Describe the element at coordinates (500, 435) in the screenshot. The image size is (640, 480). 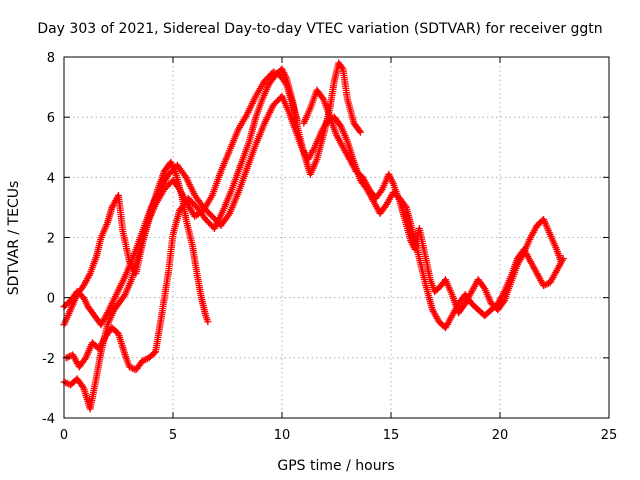
I see `x-tick-label: 20` at that location.